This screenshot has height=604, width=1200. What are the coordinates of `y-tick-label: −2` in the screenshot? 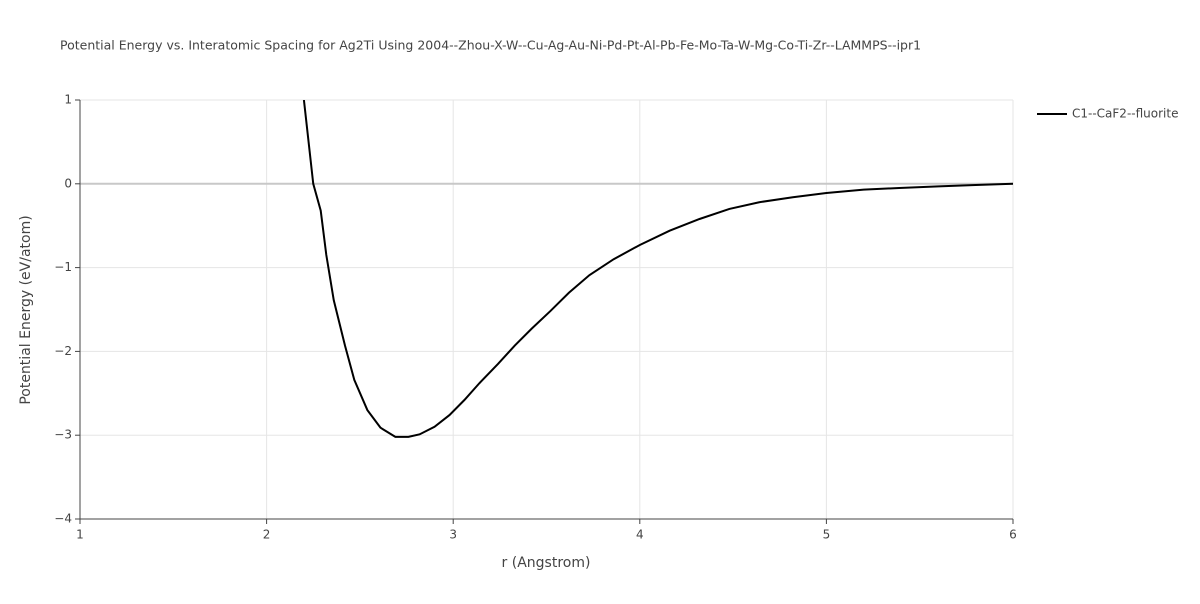 It's located at (63, 351).